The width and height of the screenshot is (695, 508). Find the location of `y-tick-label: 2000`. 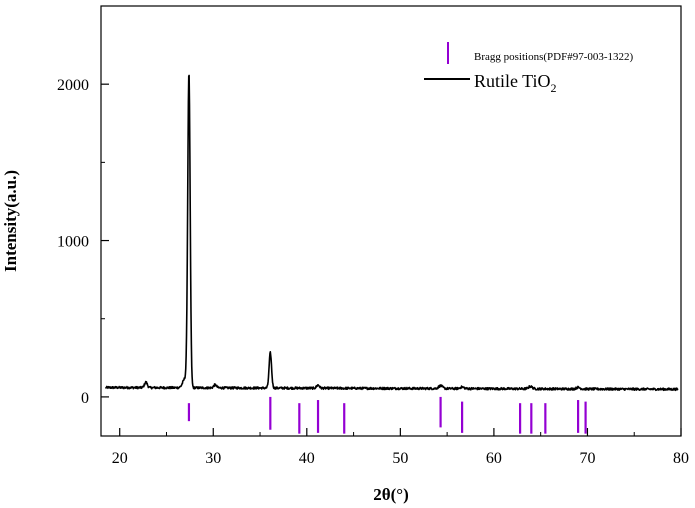

y-tick-label: 2000 is located at coordinates (73, 85).